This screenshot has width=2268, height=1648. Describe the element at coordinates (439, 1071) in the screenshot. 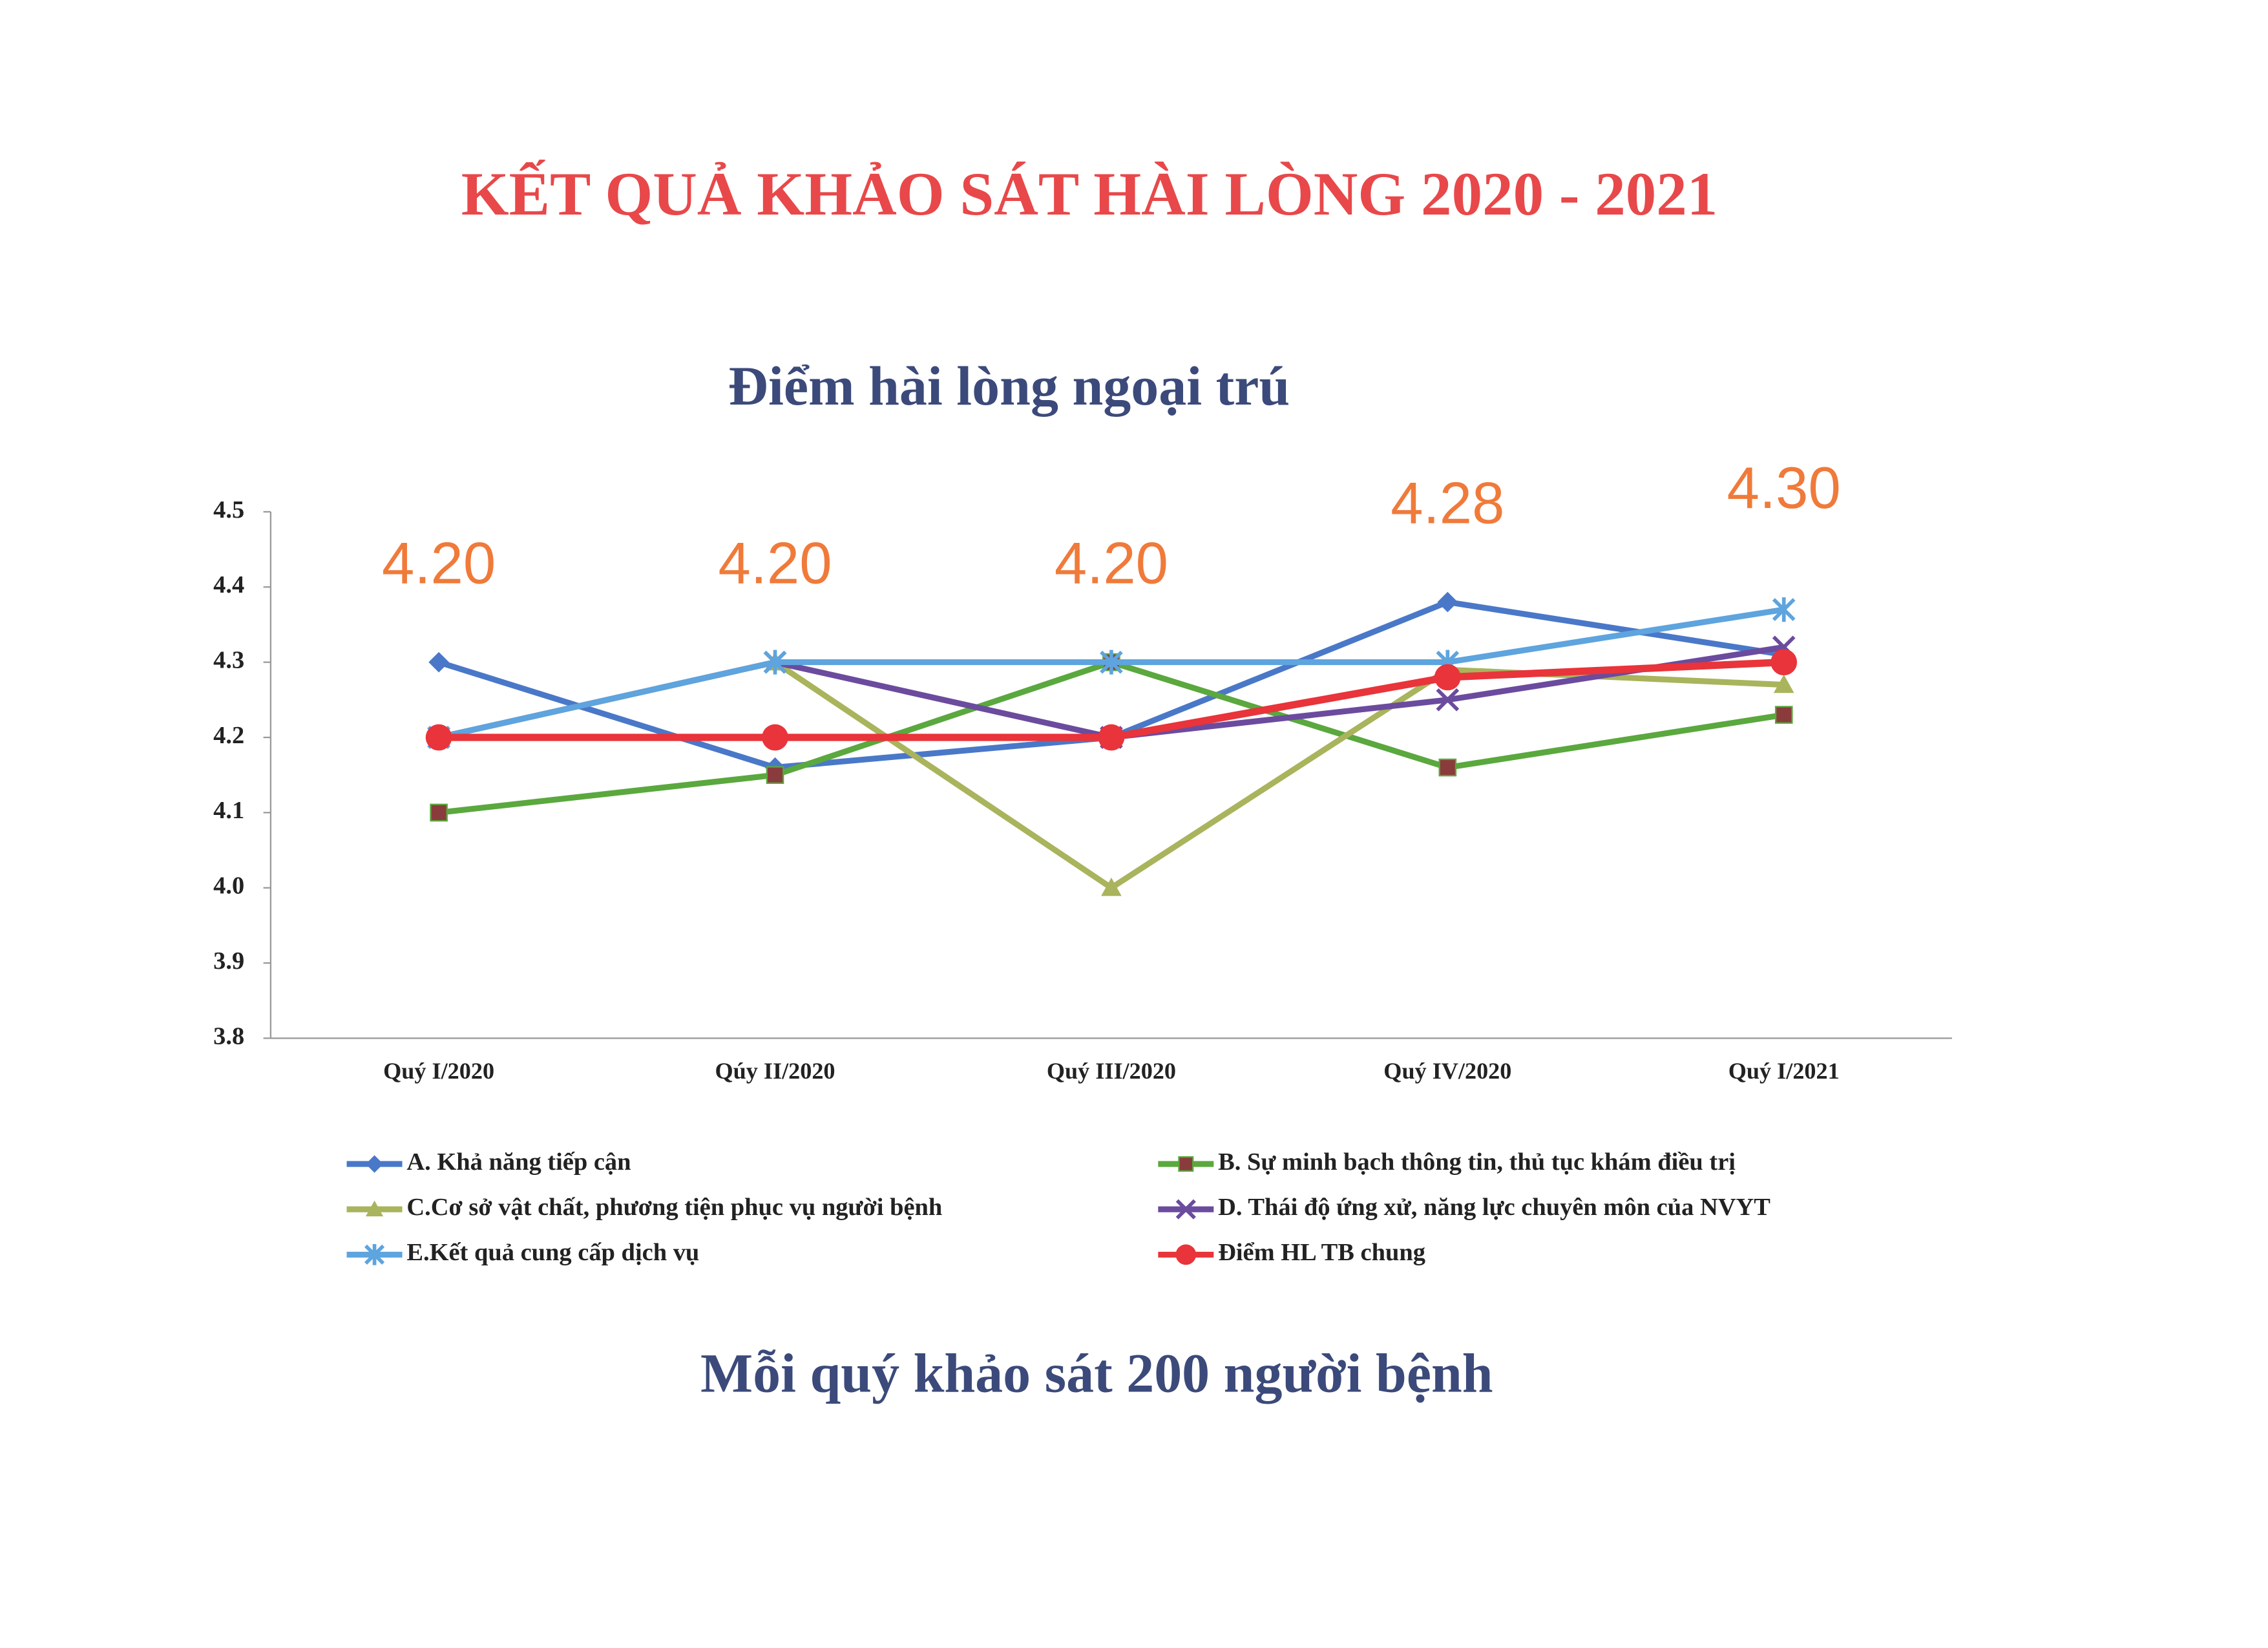

I see `x-tick-label: Quý I/2020` at that location.